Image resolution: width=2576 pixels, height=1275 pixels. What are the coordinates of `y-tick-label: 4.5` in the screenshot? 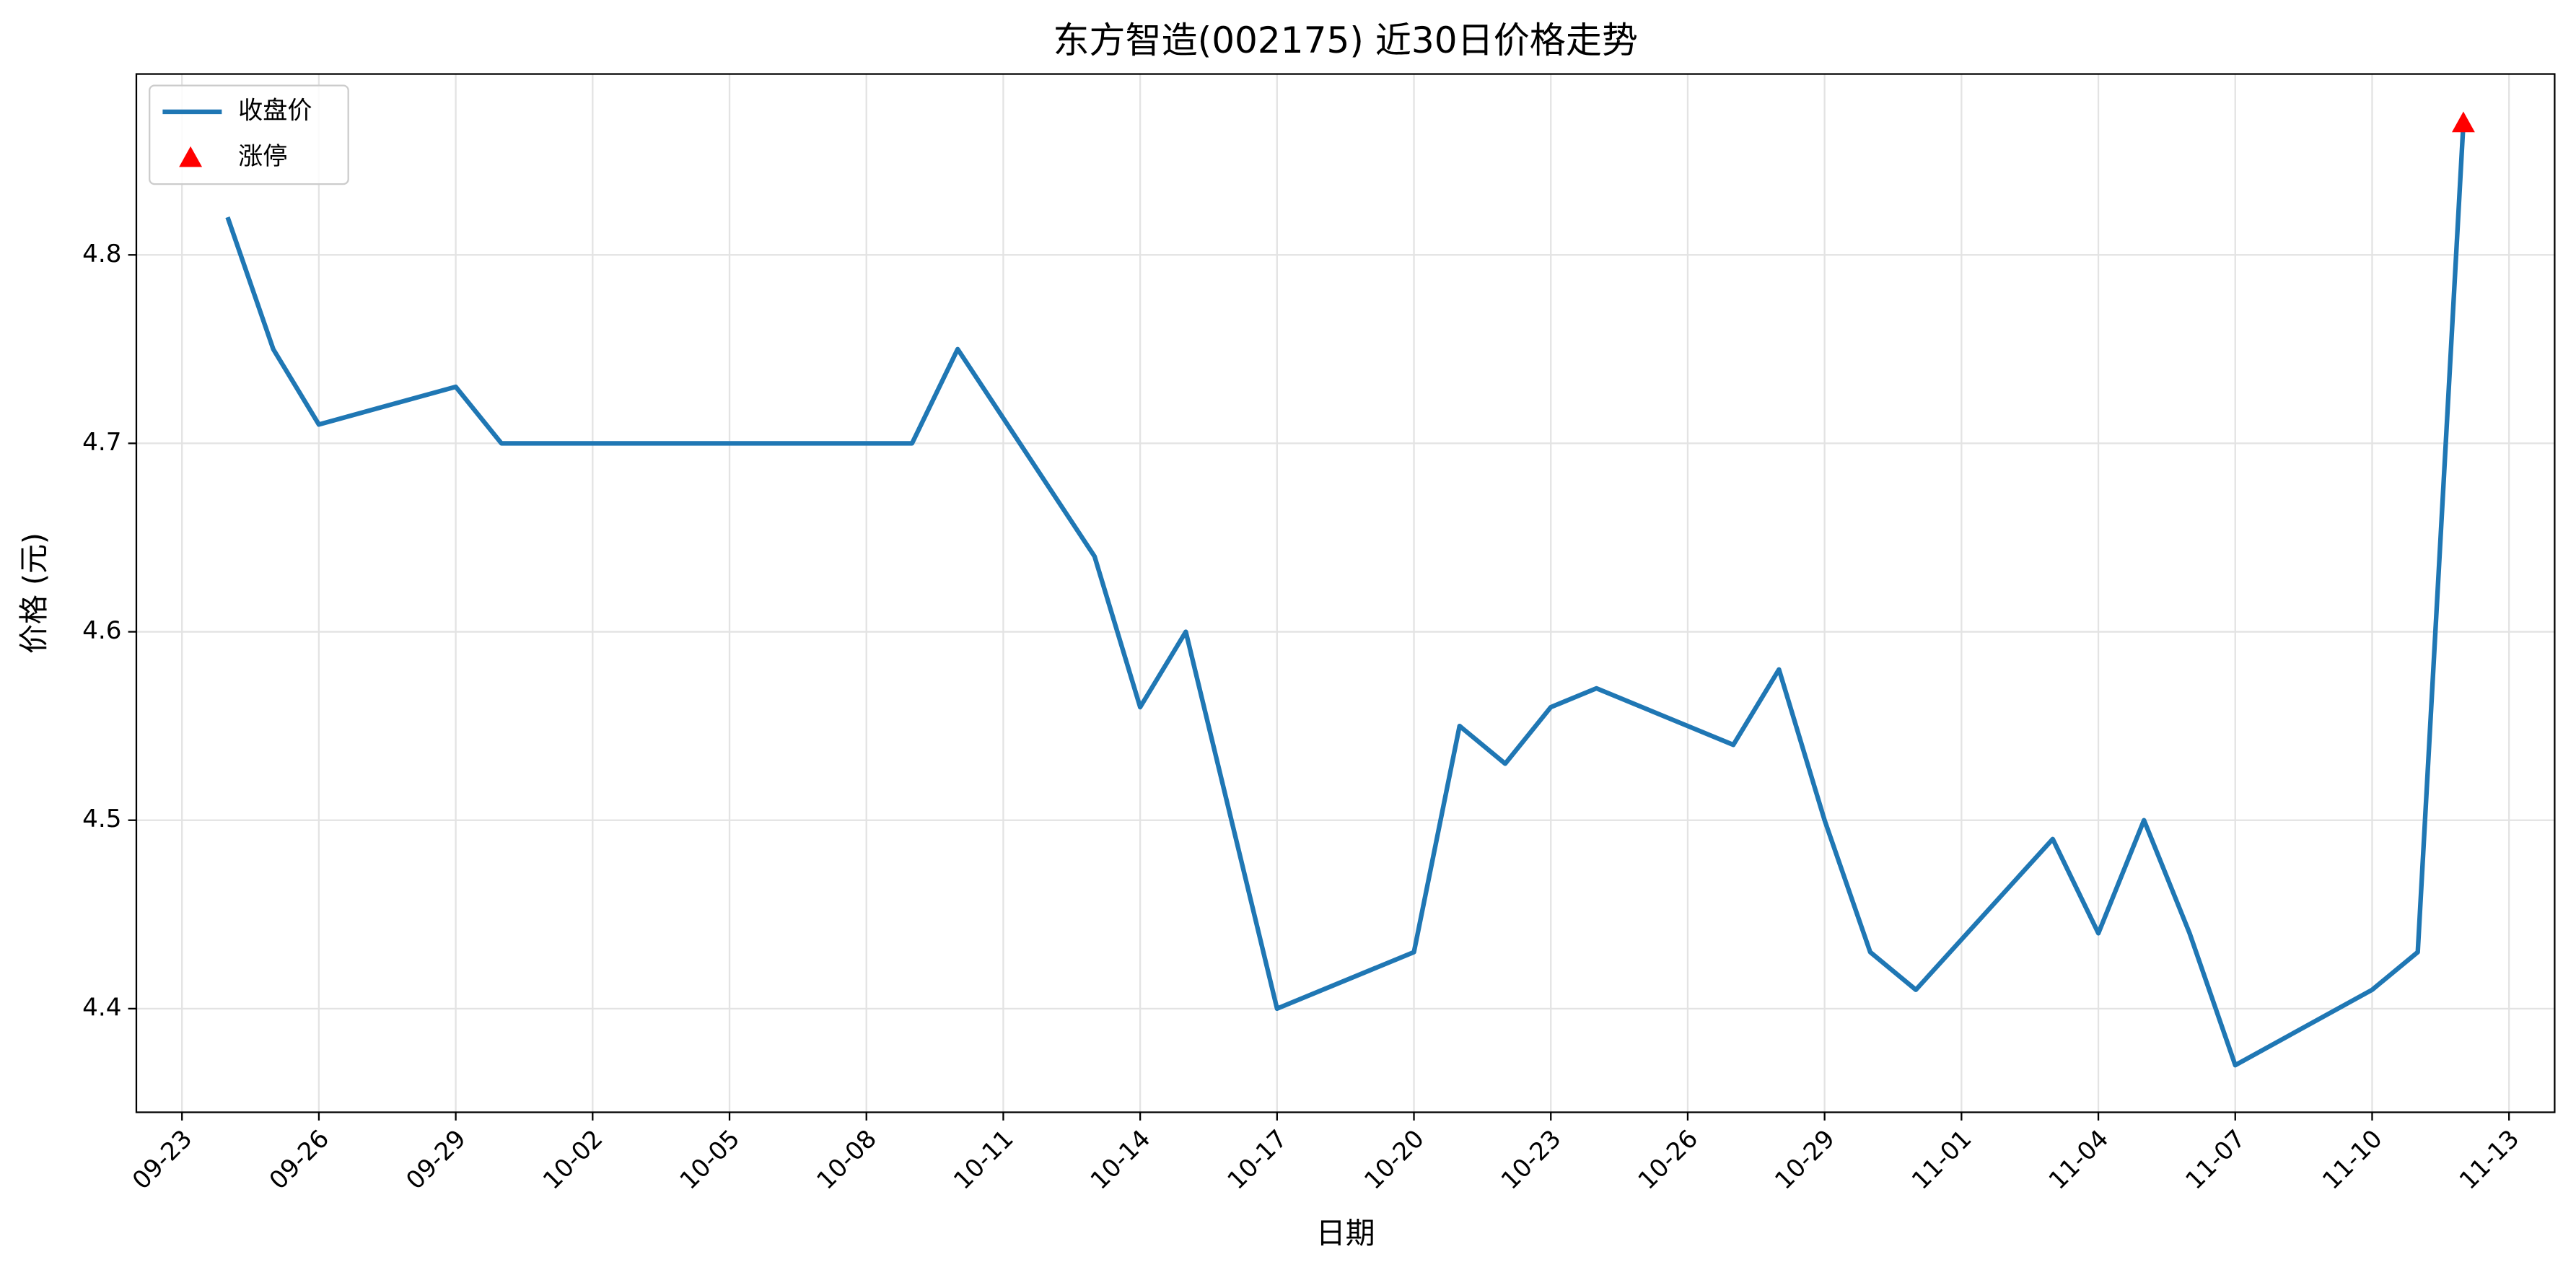 It's located at (101, 819).